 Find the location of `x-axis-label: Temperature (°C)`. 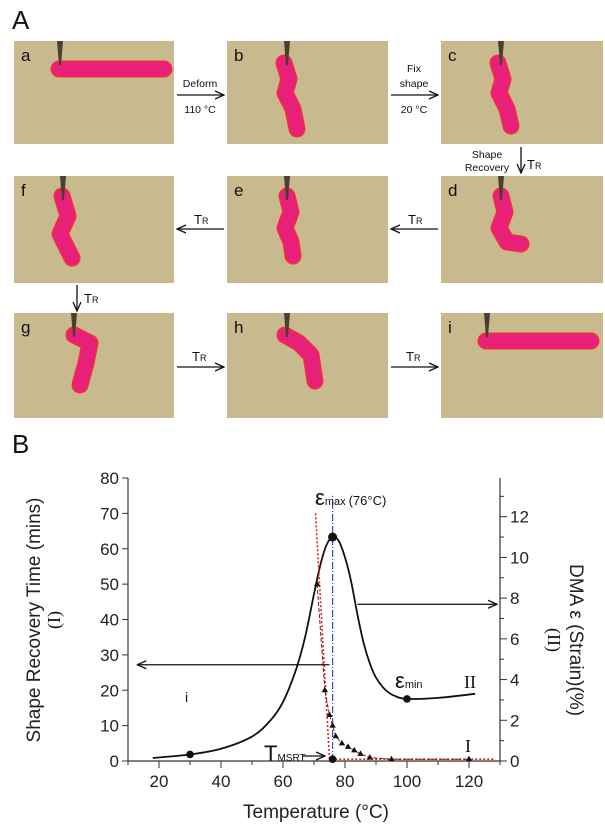

x-axis-label: Temperature (°C) is located at coordinates (316, 812).